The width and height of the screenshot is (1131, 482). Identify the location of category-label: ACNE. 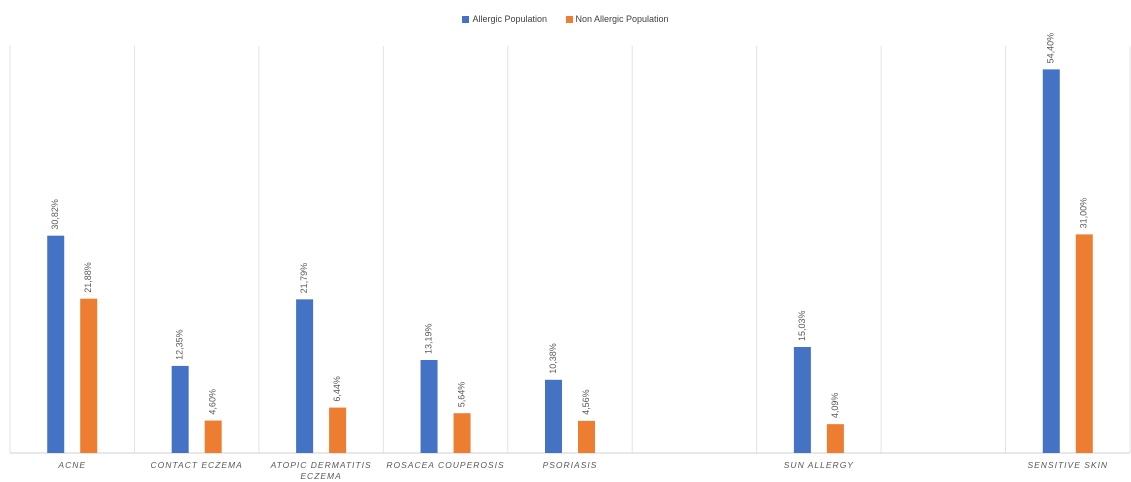
(71, 465).